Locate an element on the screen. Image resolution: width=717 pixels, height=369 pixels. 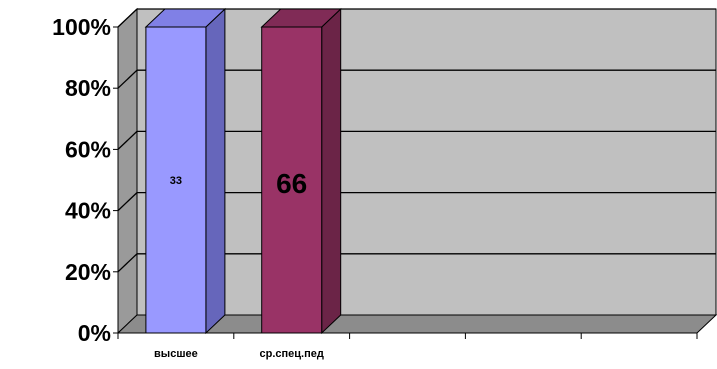
x-tick-label: ср.спец.пед is located at coordinates (292, 354).